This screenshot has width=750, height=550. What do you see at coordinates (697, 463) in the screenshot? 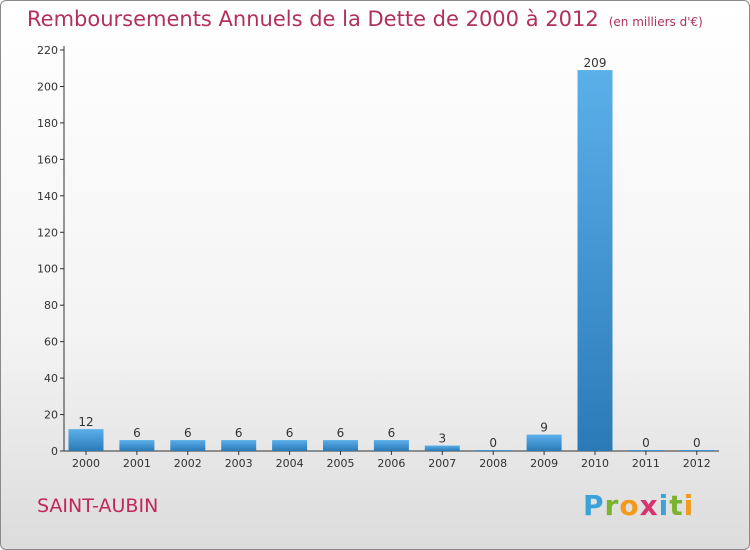
I see `x-tick-label: 2012` at bounding box center [697, 463].